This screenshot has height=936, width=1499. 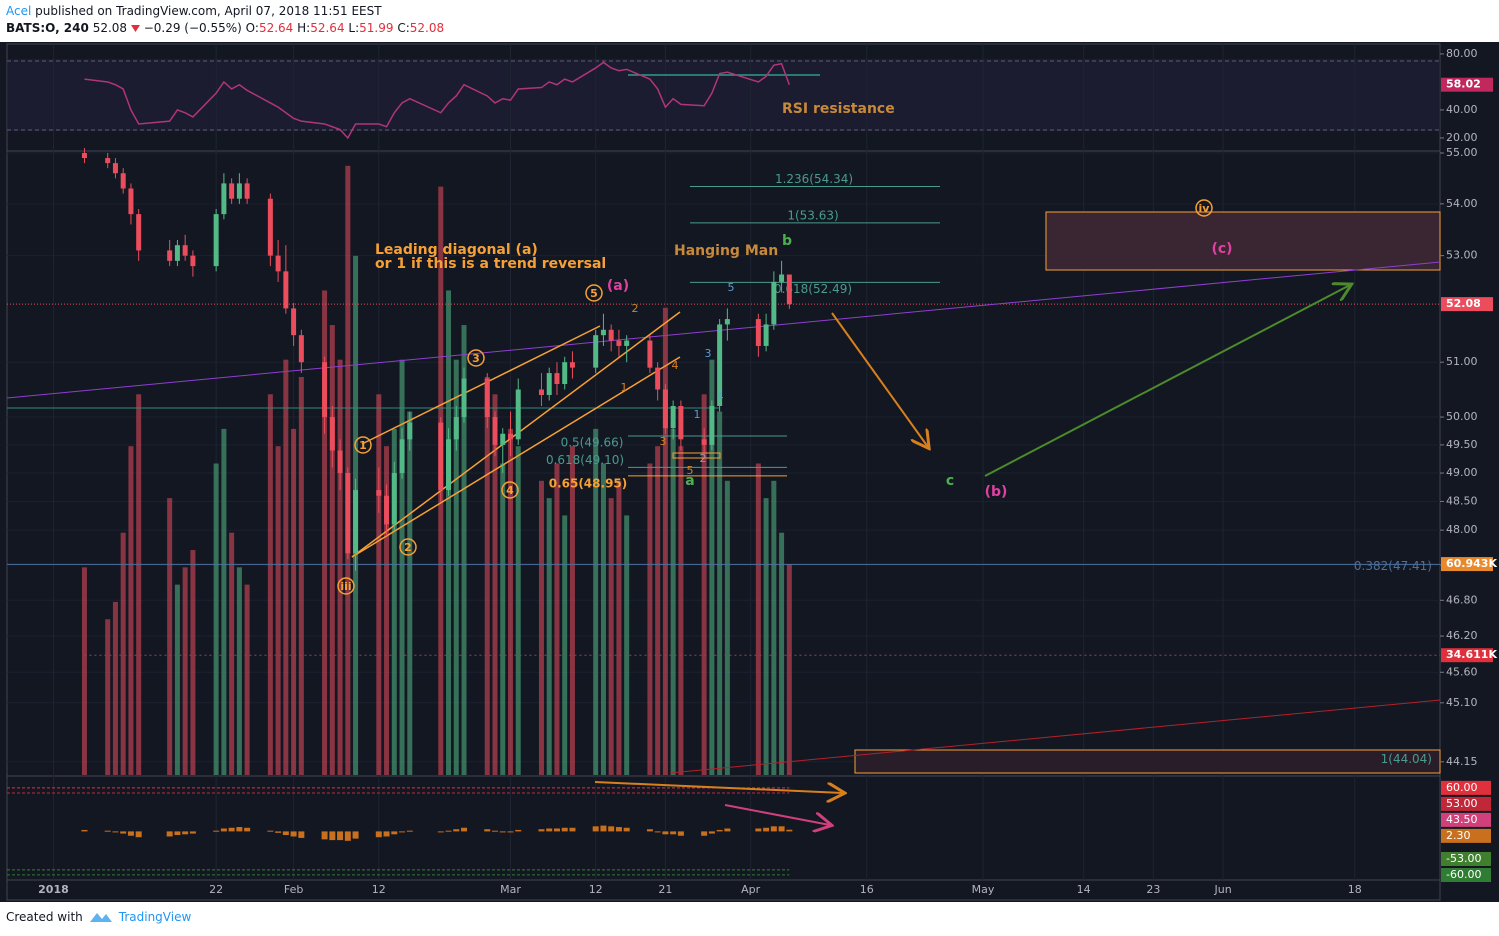 What do you see at coordinates (1243, 241) in the screenshot?
I see `target-box` at bounding box center [1243, 241].